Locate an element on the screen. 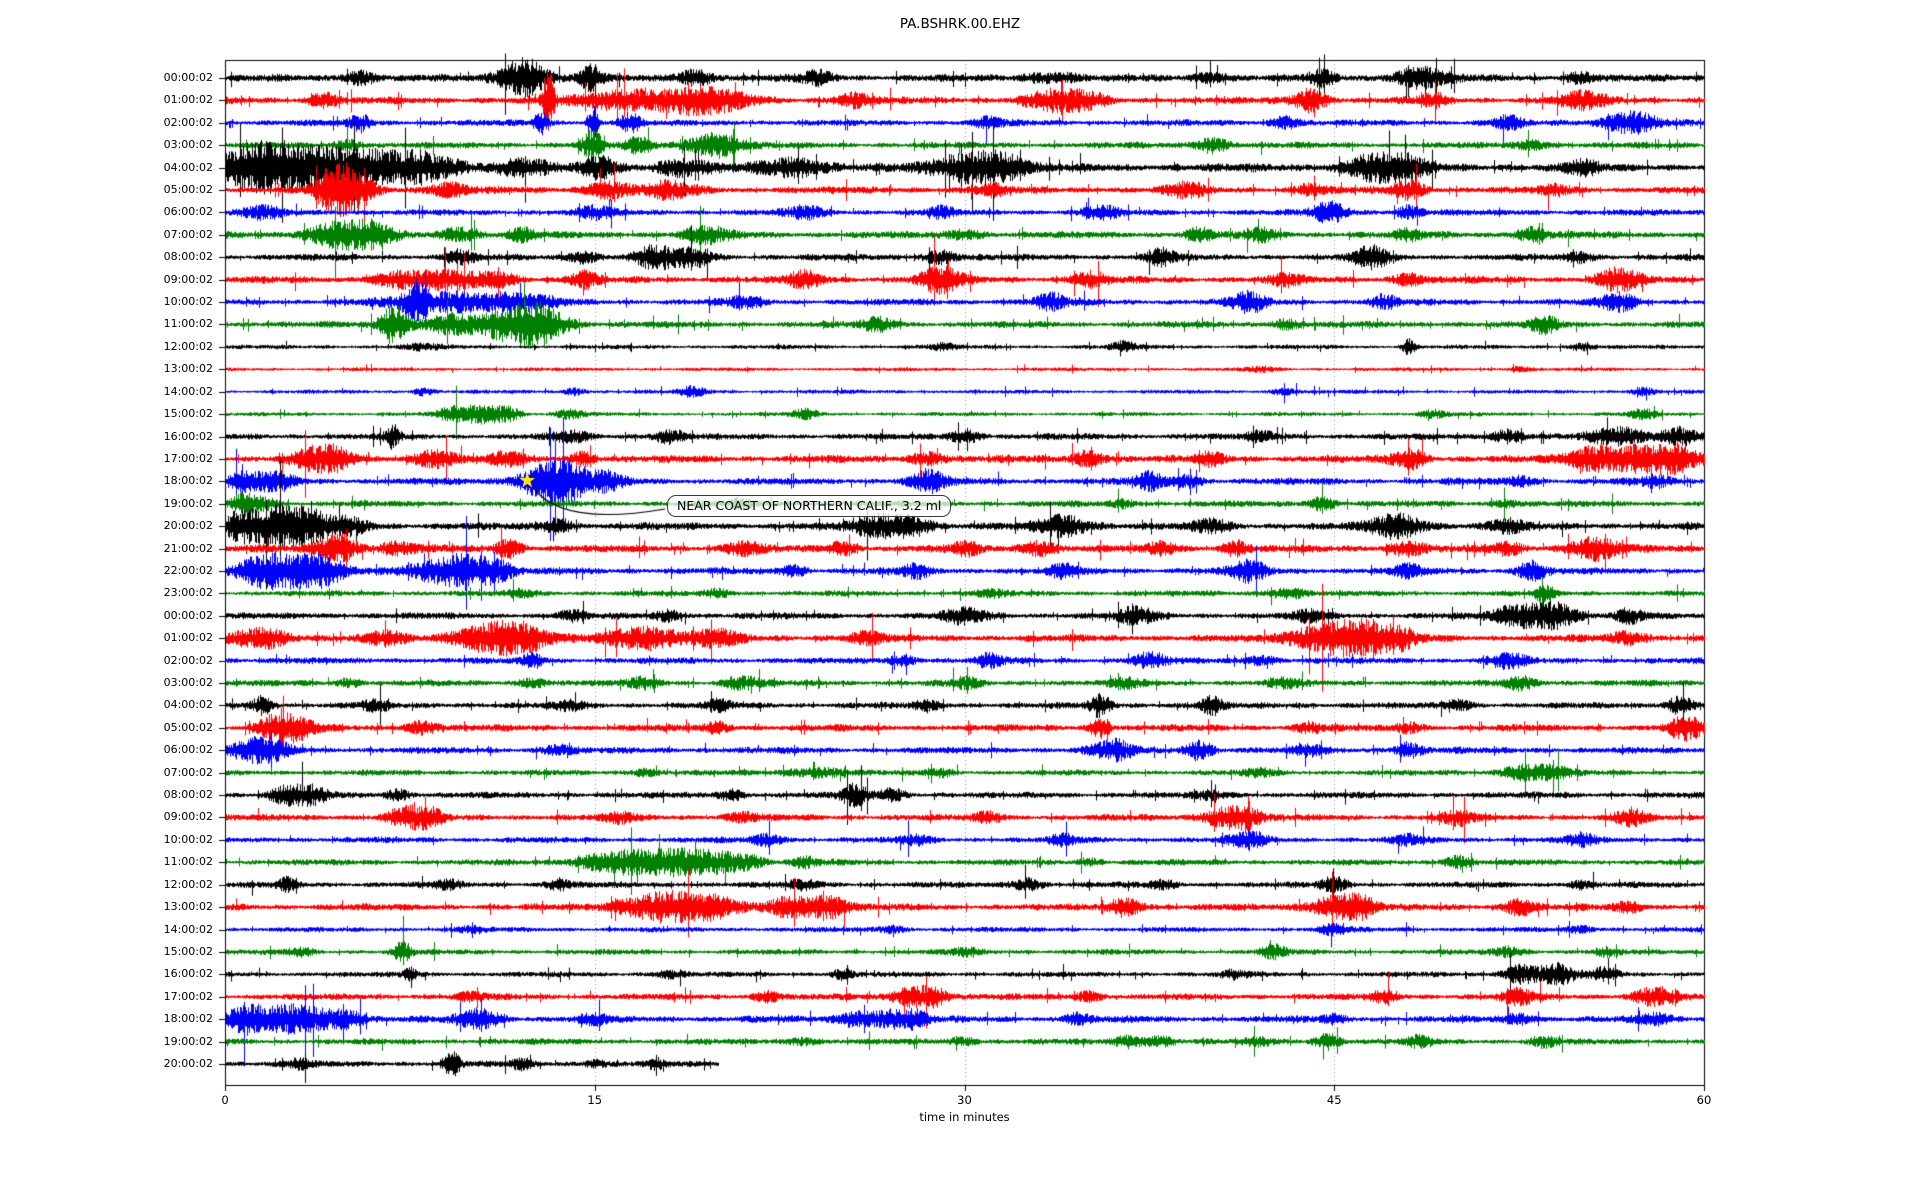 The image size is (1920, 1200). x-axis-tick-label: 30 is located at coordinates (964, 1100).